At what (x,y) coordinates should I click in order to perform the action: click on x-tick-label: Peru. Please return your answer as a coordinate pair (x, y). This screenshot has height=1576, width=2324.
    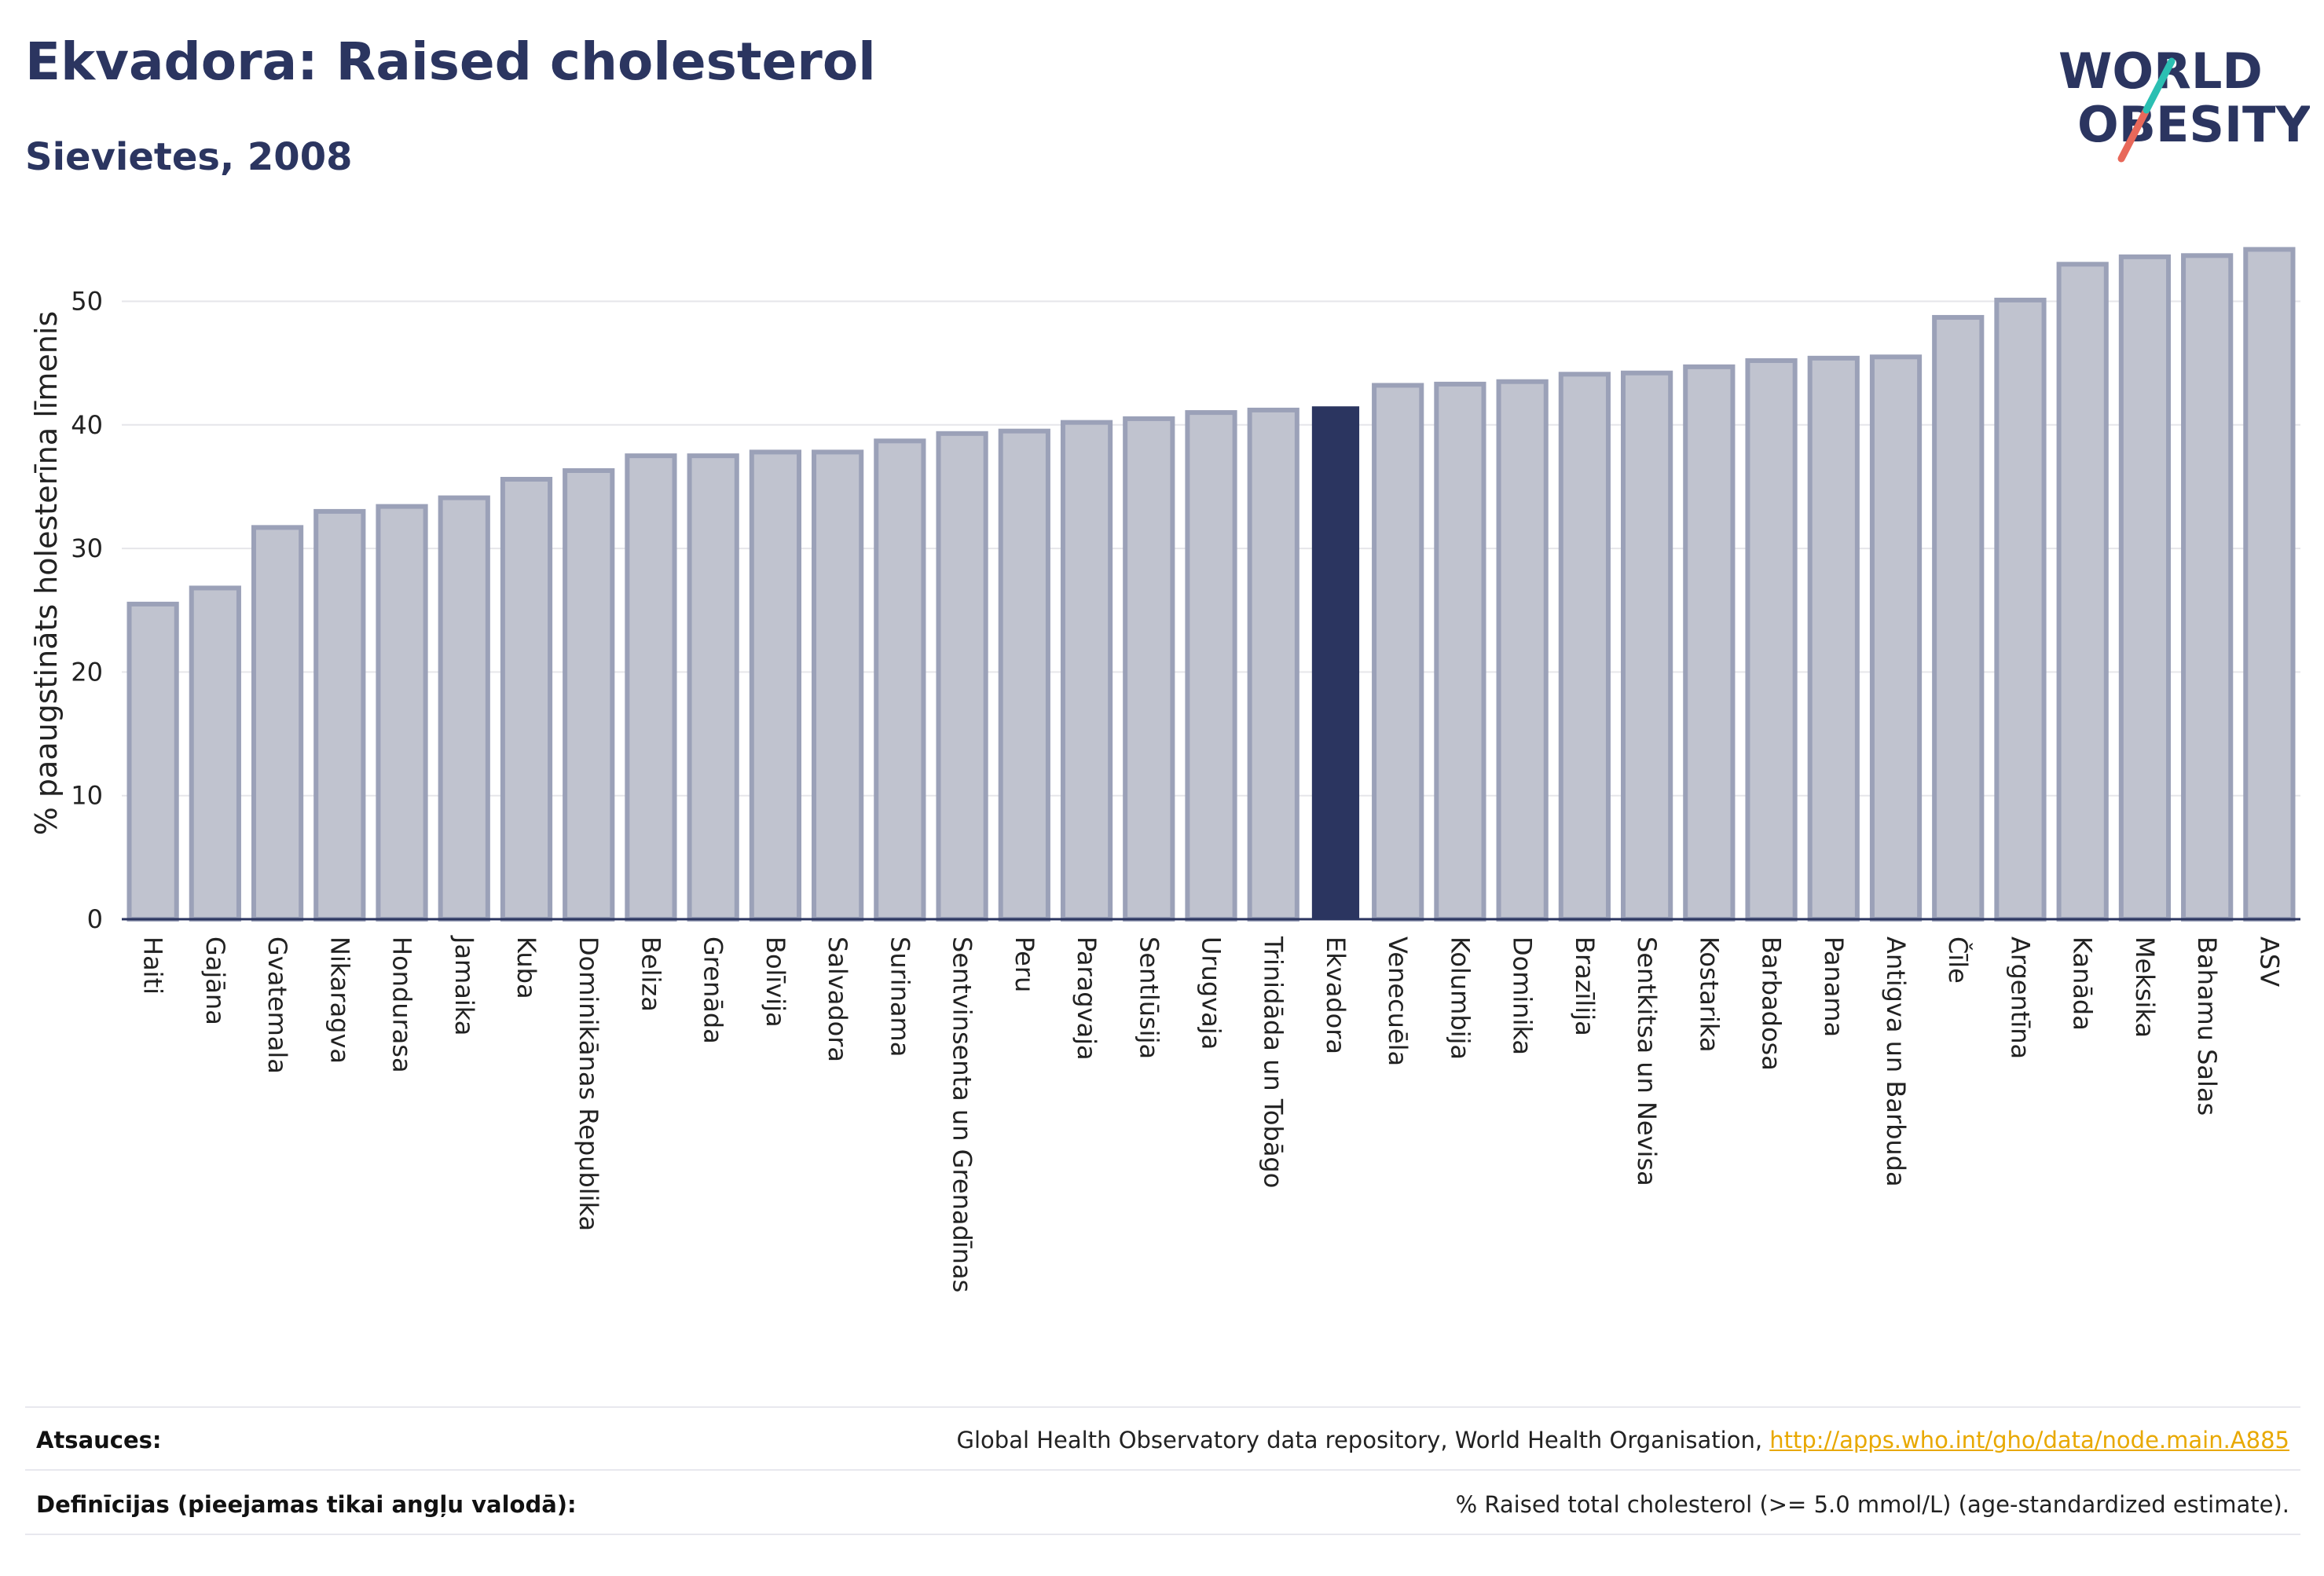
    Looking at the image, I should click on (1024, 964).